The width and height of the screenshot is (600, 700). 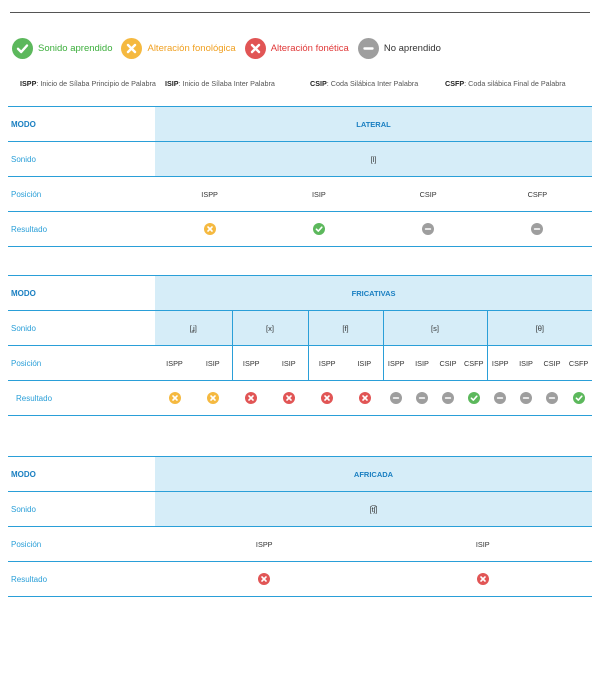 I want to click on modo-header: AFRICADA, so click(x=373, y=474).